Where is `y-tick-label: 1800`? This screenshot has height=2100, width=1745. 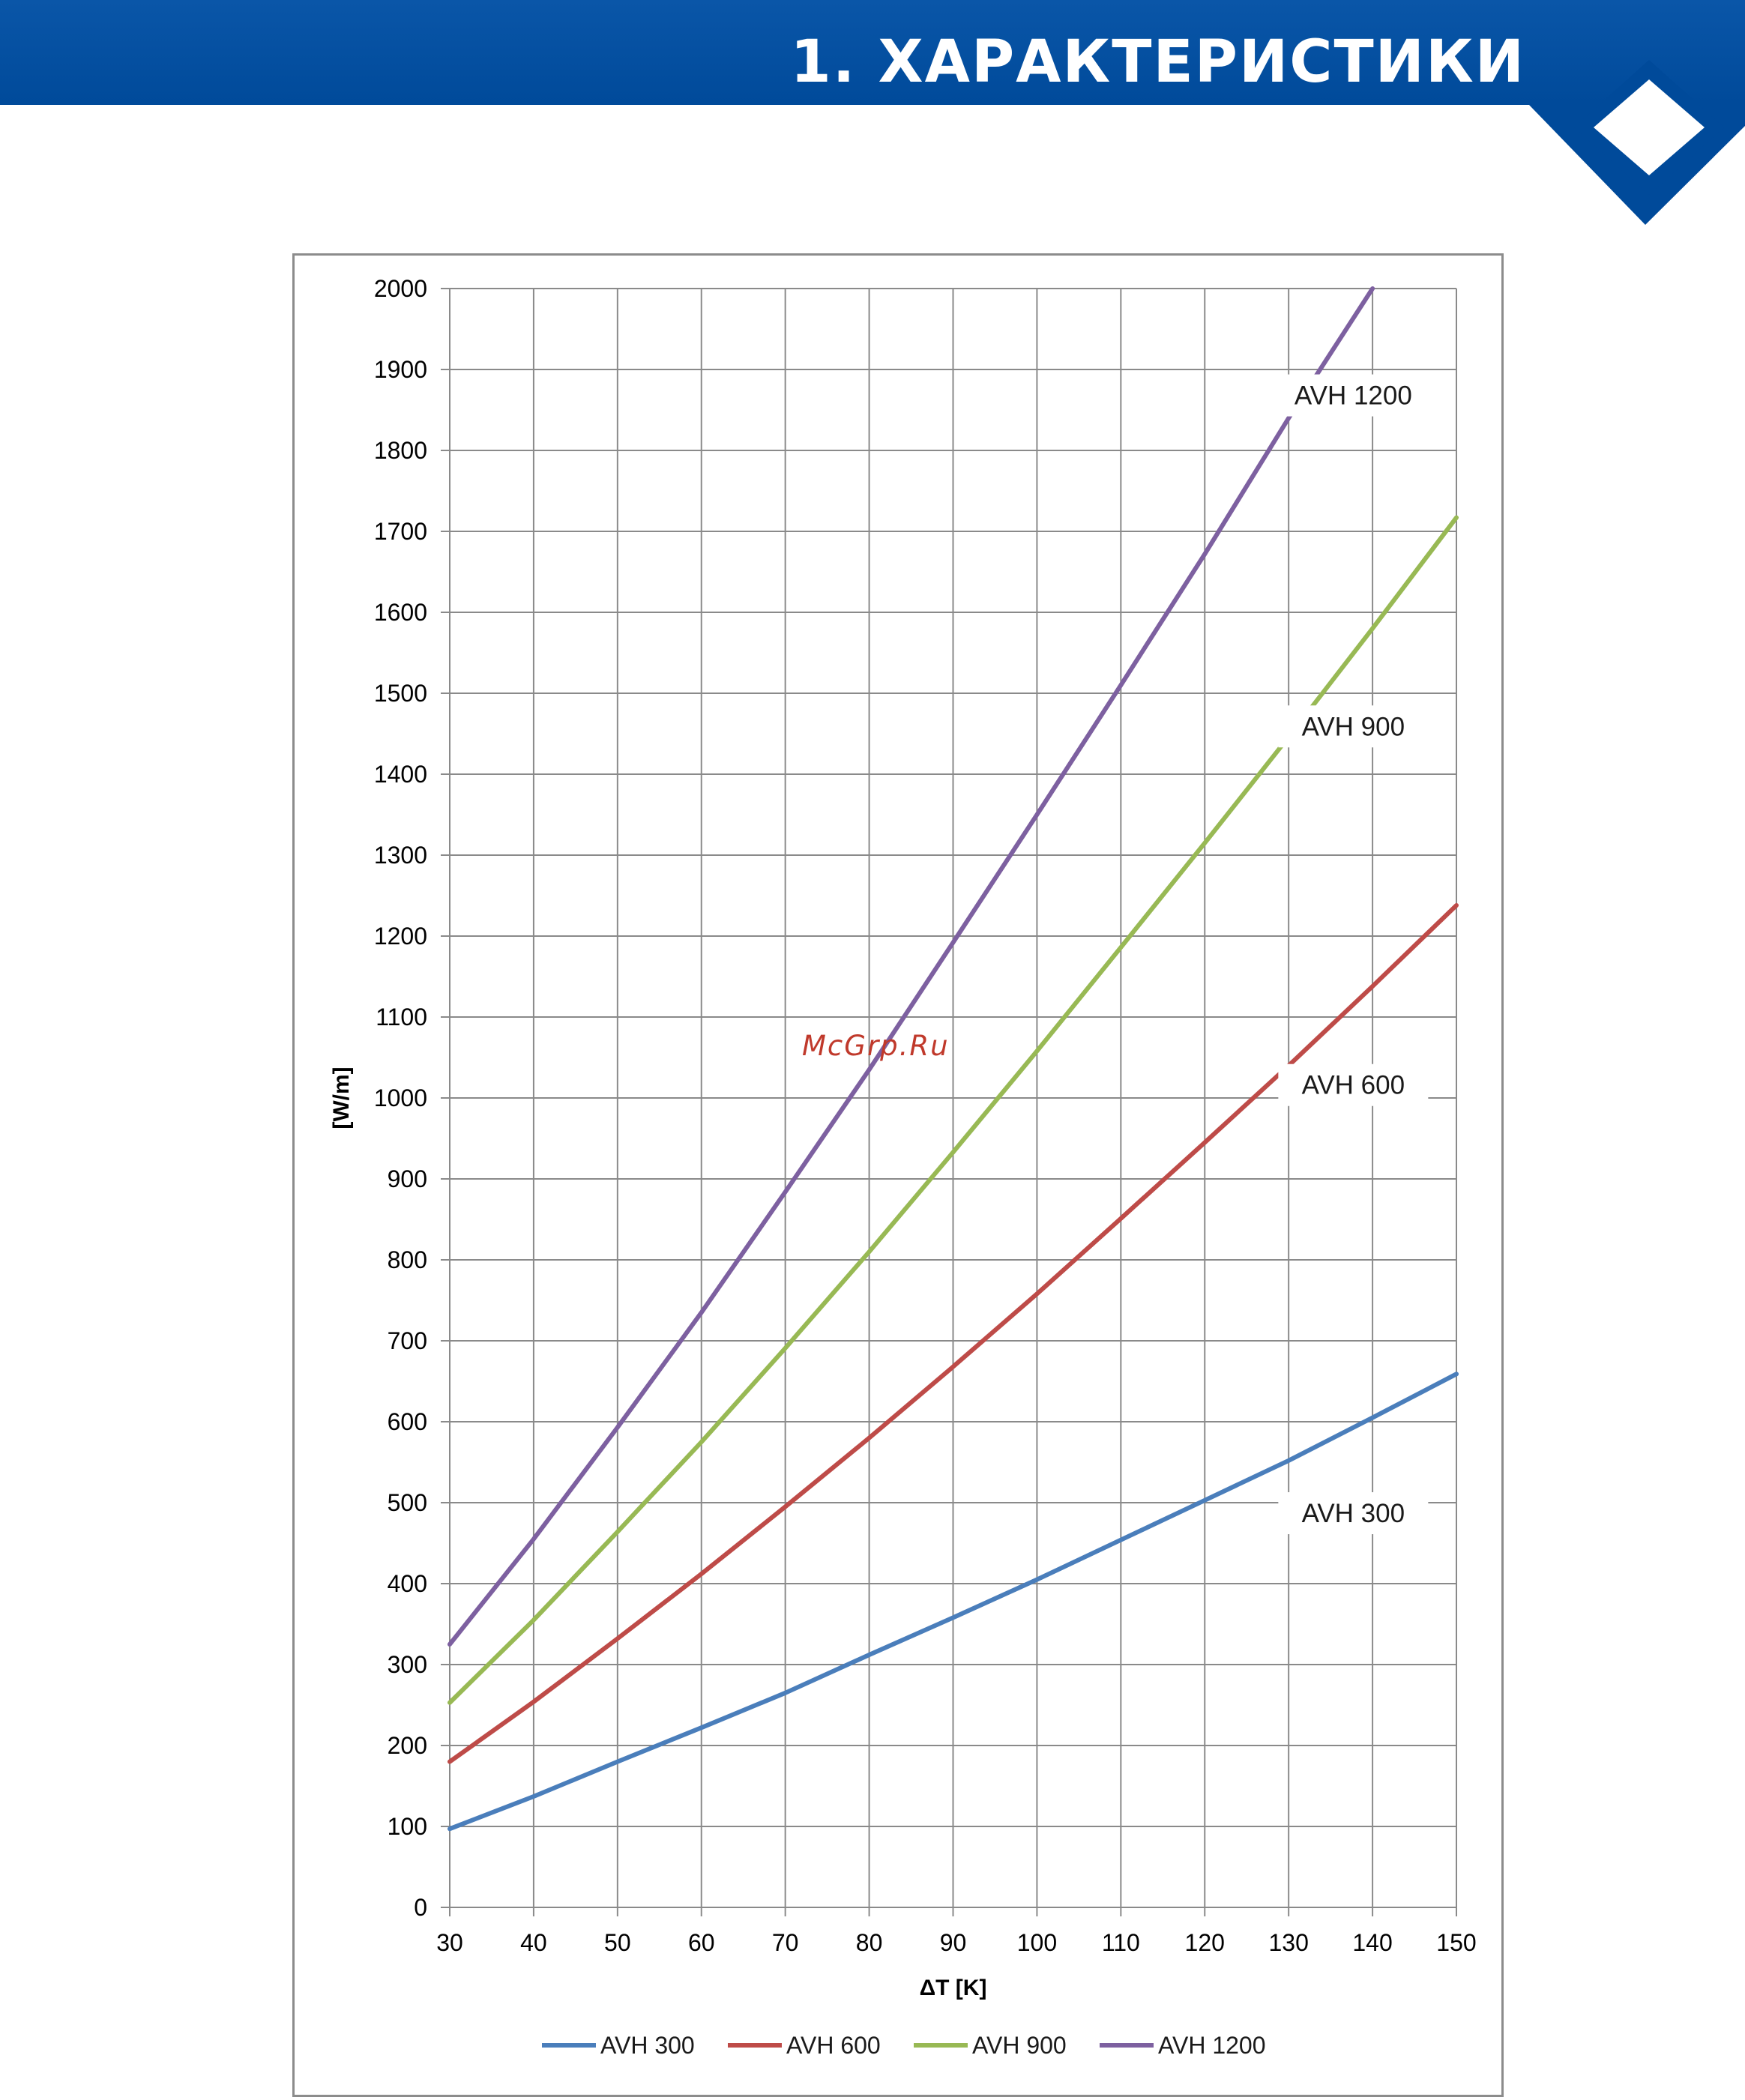 y-tick-label: 1800 is located at coordinates (400, 450).